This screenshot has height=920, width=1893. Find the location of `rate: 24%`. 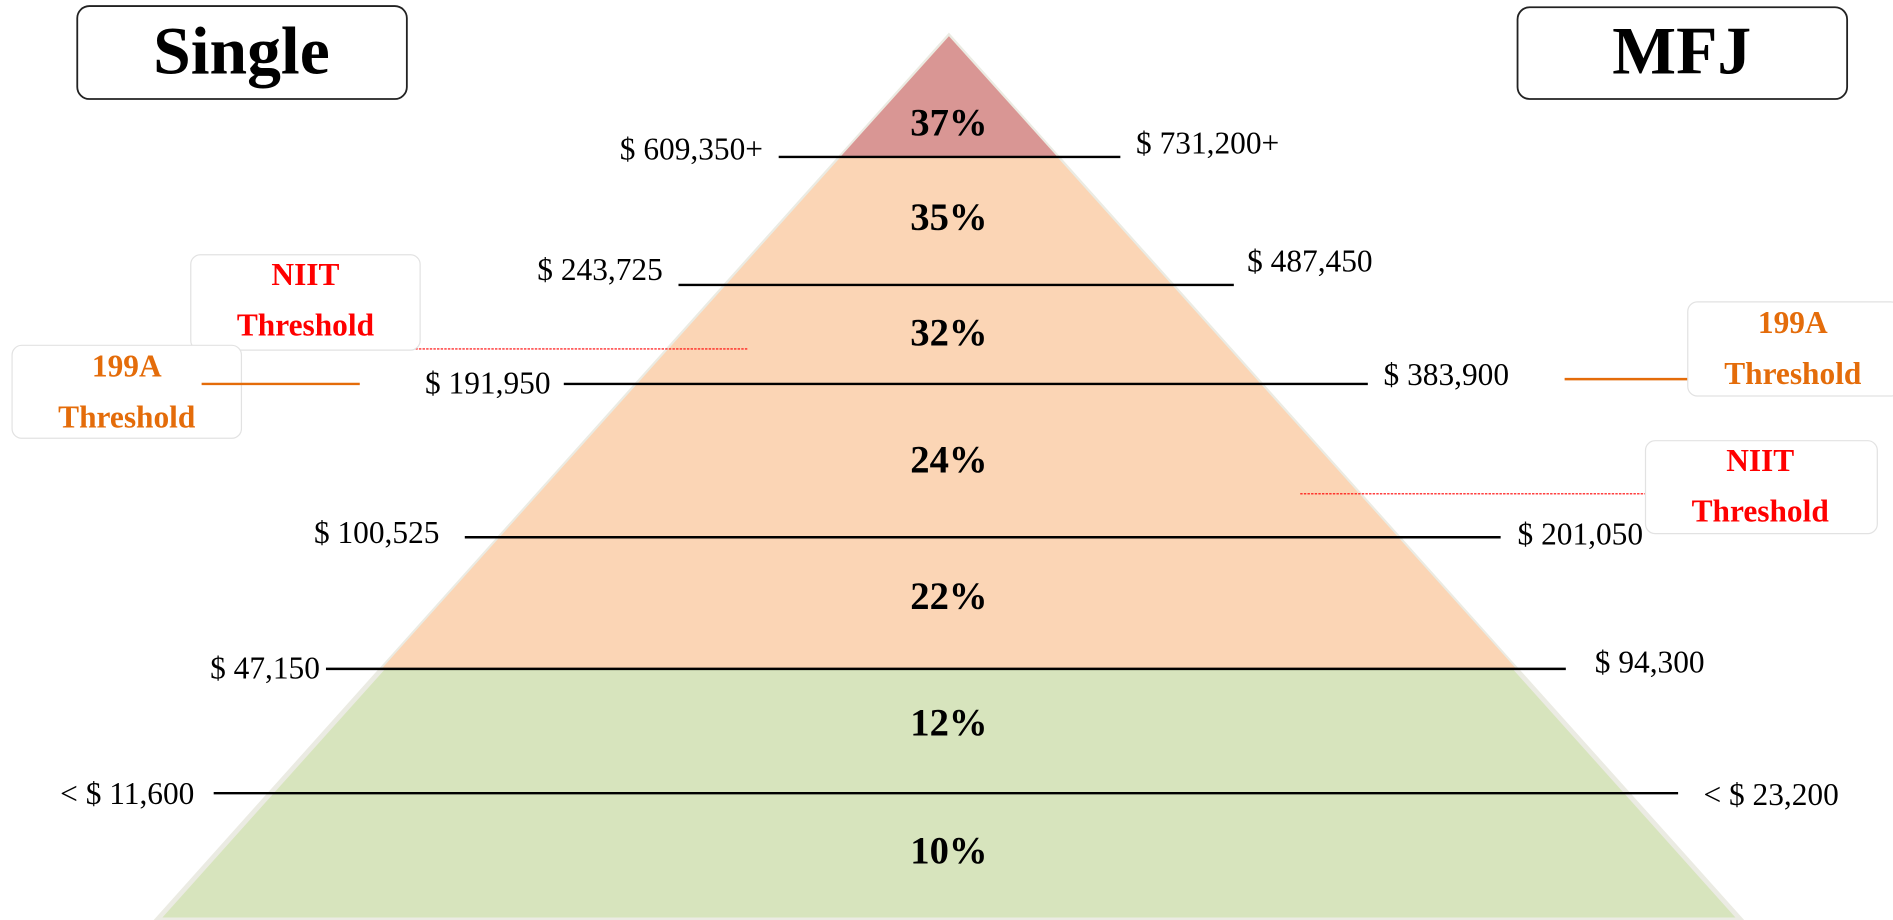

rate: 24% is located at coordinates (948, 460).